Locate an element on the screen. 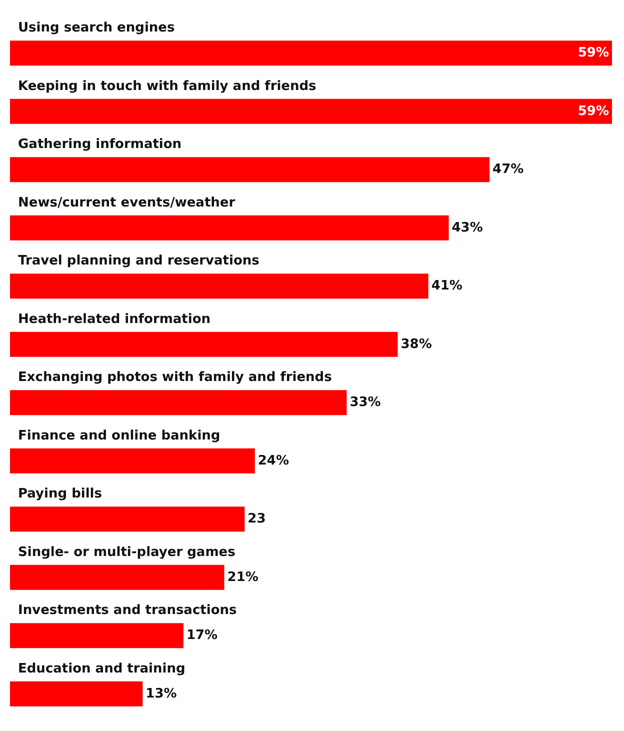 This screenshot has width=624, height=731. y-tick-label: Investments and transactions is located at coordinates (128, 610).